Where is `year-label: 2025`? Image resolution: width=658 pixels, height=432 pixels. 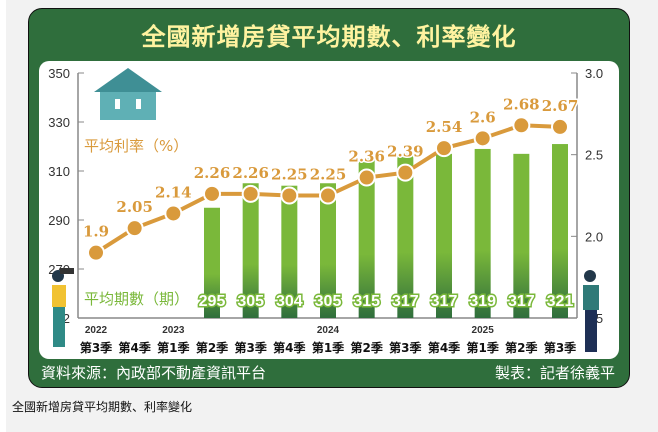 year-label: 2025 is located at coordinates (483, 330).